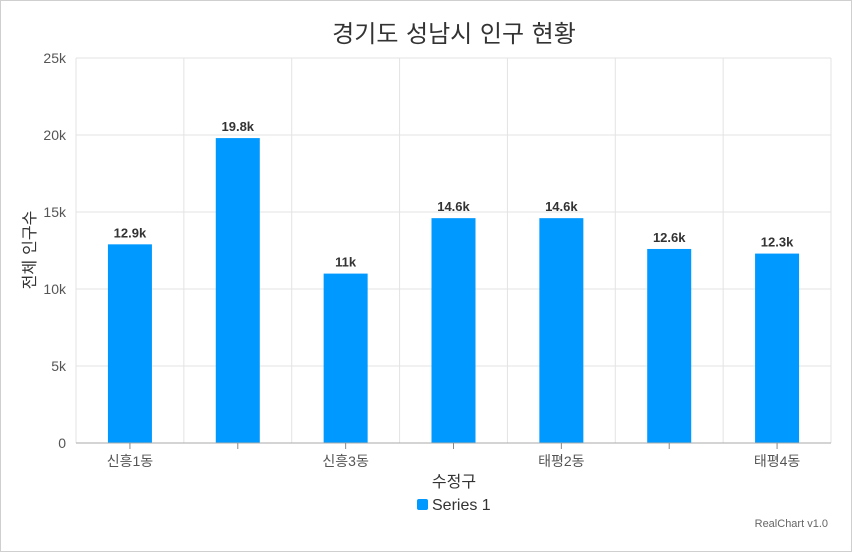 This screenshot has width=852, height=552. I want to click on x-tick-label: 신흥1동, so click(130, 461).